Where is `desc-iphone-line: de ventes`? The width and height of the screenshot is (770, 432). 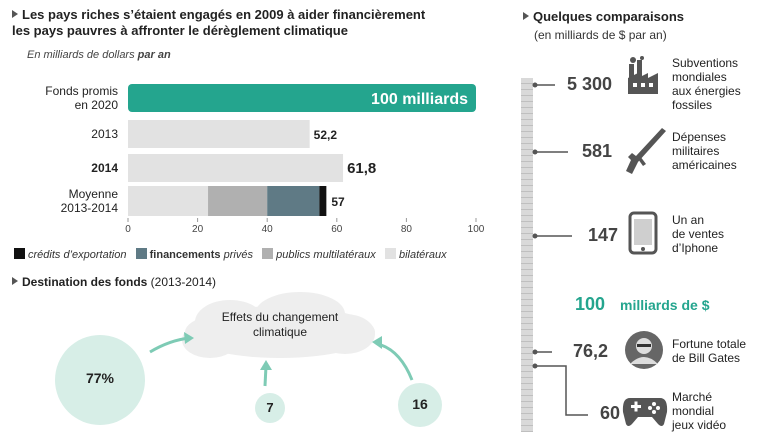 desc-iphone-line: de ventes is located at coordinates (698, 234).